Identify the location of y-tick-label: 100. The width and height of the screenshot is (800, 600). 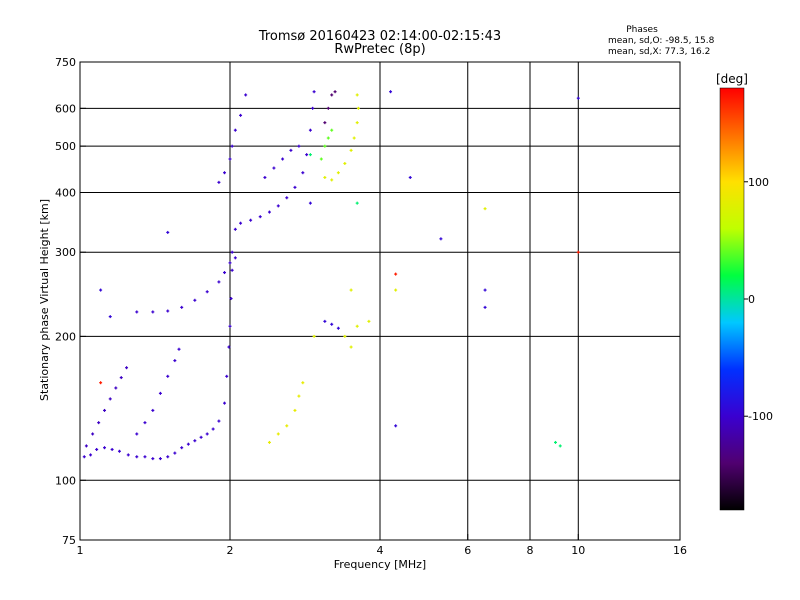
(65, 480).